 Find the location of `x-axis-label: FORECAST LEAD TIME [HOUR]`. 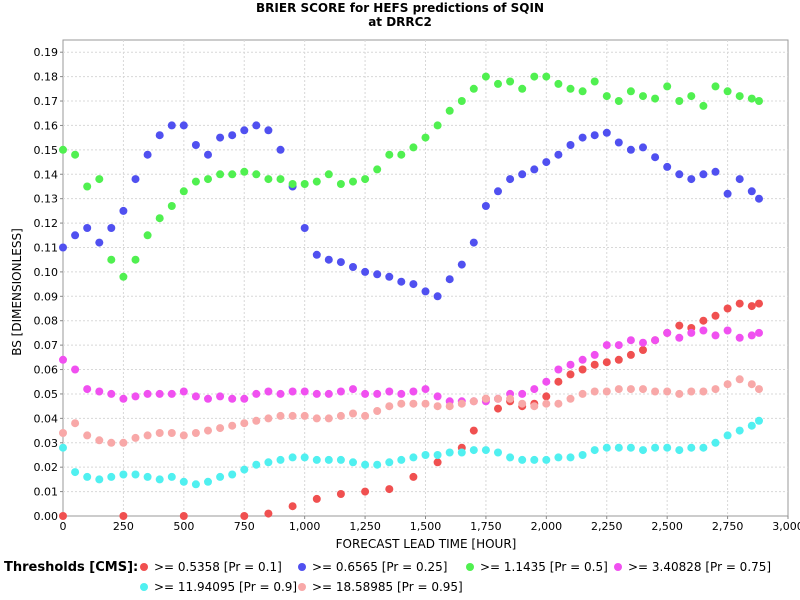

x-axis-label: FORECAST LEAD TIME [HOUR] is located at coordinates (426, 544).